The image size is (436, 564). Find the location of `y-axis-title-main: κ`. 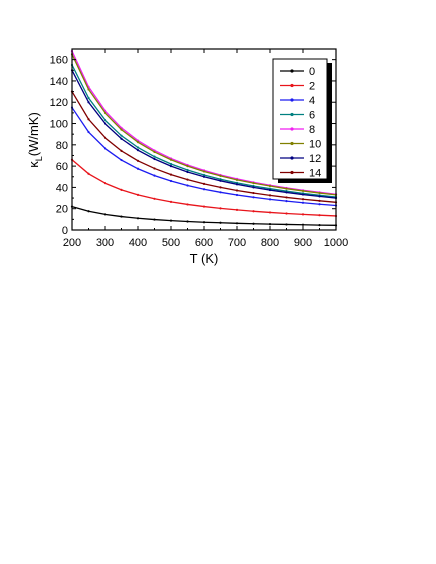

y-axis-title-main: κ is located at coordinates (33, 164).